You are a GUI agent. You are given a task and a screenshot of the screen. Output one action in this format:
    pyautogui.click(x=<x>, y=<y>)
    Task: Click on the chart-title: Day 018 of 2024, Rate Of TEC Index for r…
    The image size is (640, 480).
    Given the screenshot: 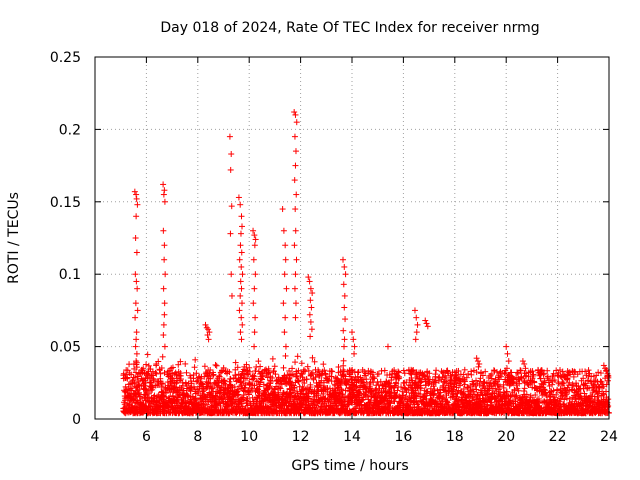 What is the action you would take?
    pyautogui.click(x=349, y=28)
    